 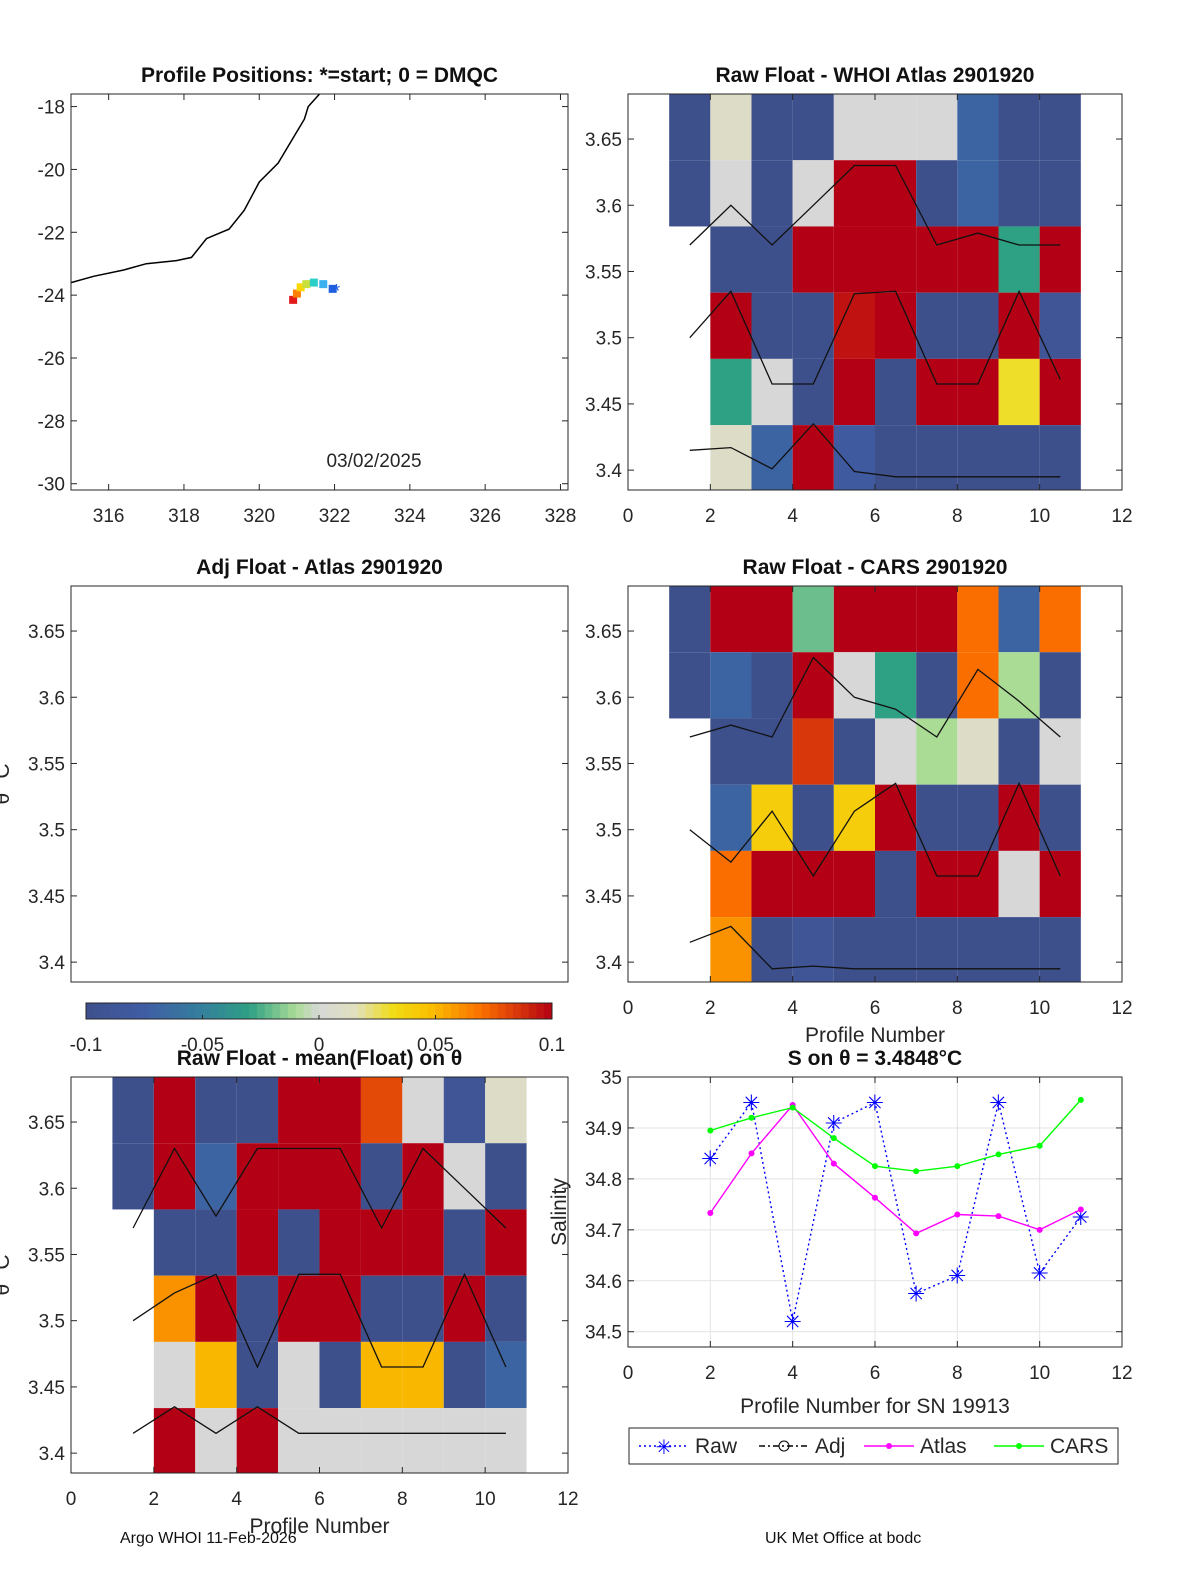 I want to click on x-tick-label: 0, so click(x=628, y=516).